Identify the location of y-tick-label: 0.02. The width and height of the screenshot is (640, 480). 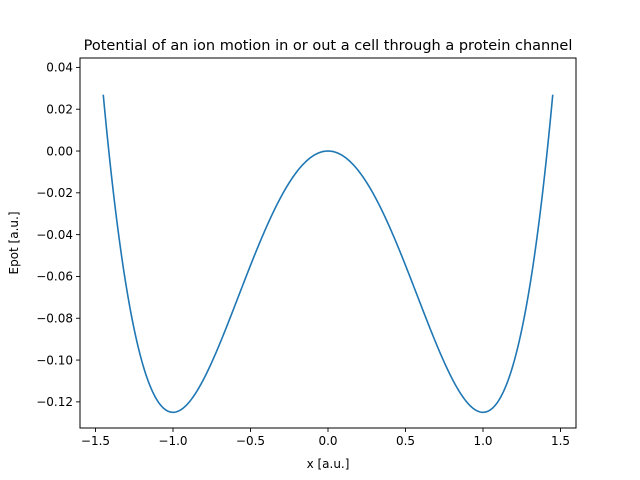
(59, 110).